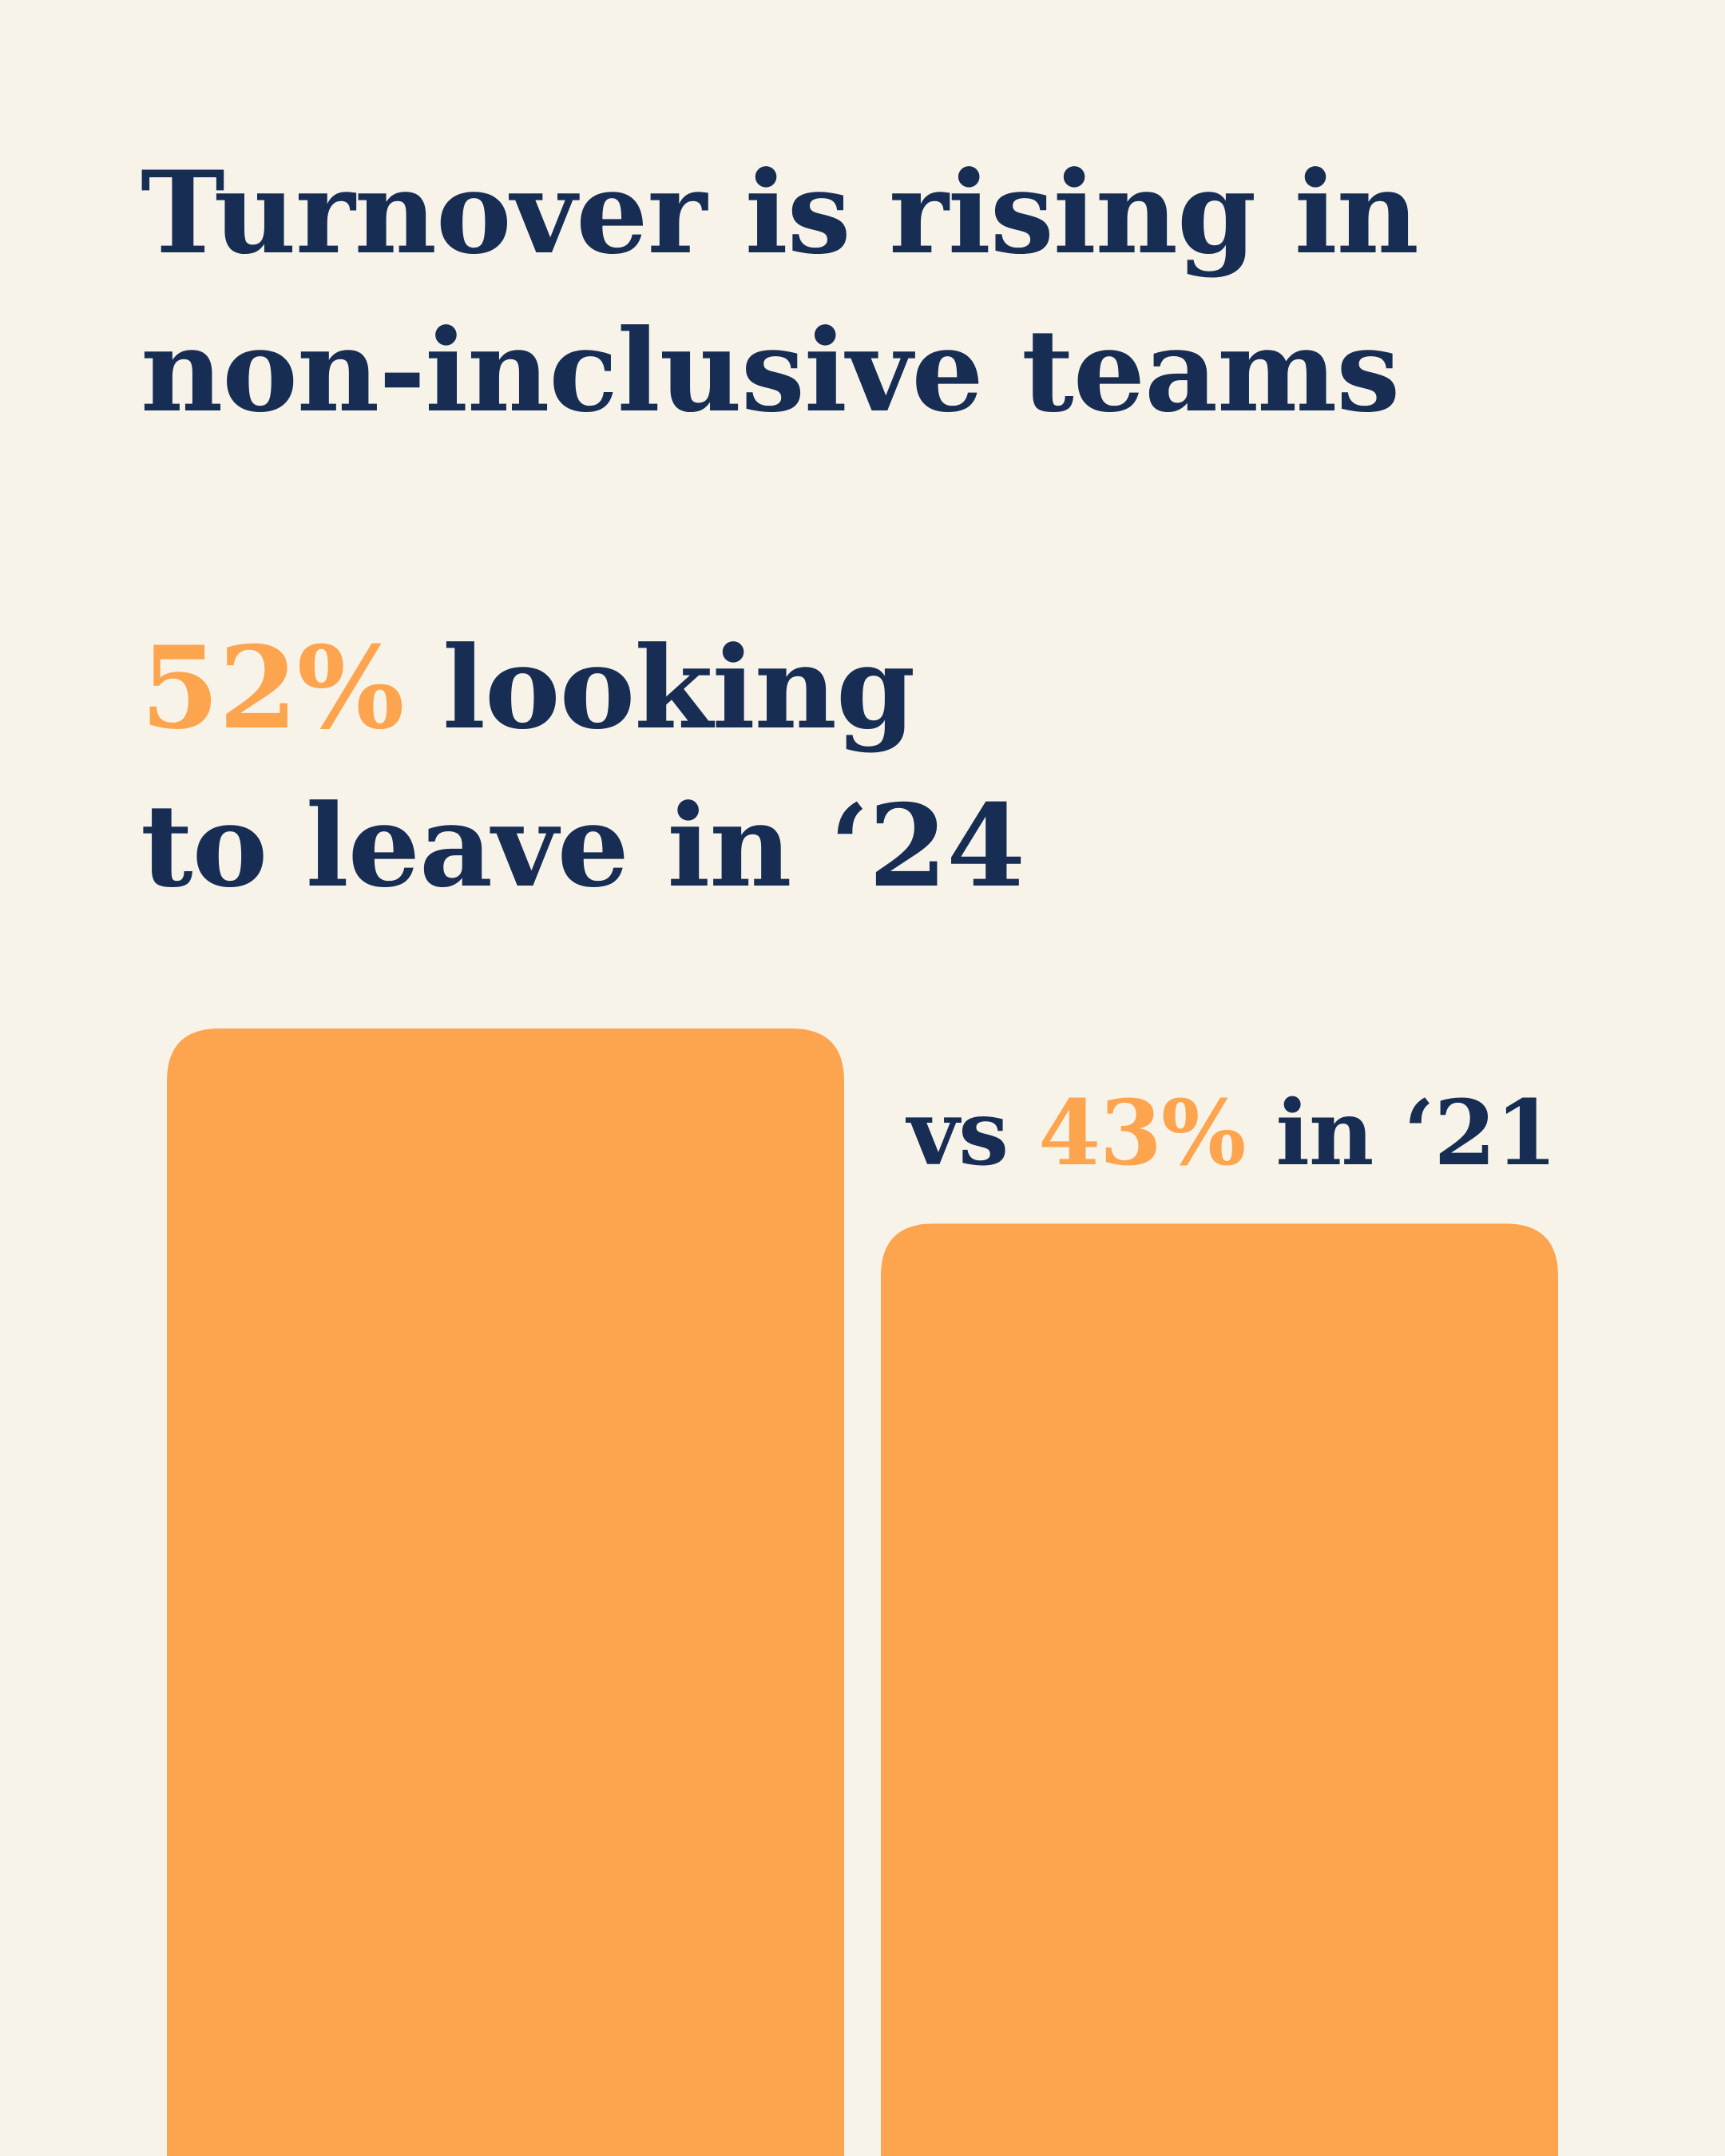  Describe the element at coordinates (1142, 1133) in the screenshot. I see `comparison-value: 43%` at that location.